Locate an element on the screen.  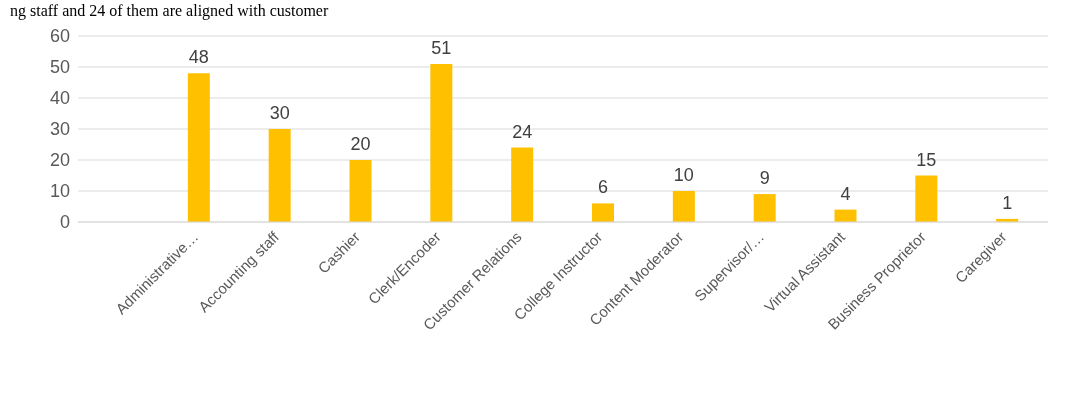
text: ng staff and 24 of them are aligned with customer is located at coordinates (169, 11).